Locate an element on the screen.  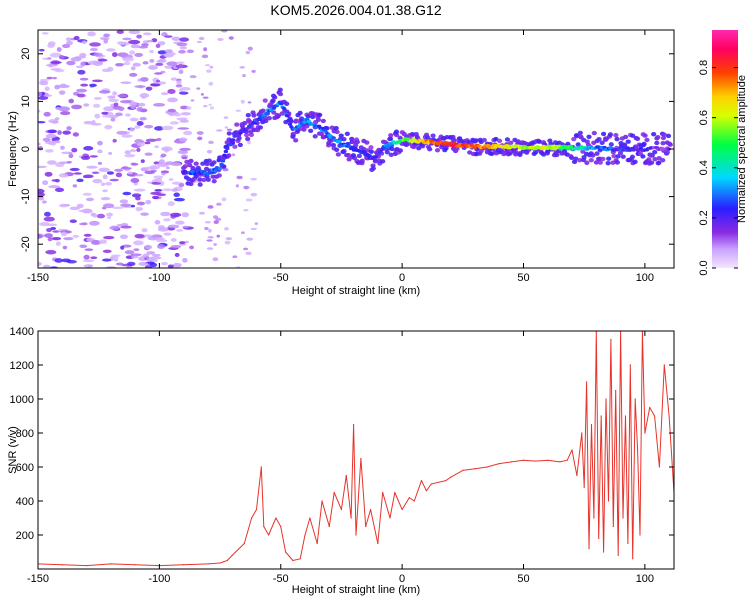
colorbar-tick-label: 0.8 is located at coordinates (704, 67).